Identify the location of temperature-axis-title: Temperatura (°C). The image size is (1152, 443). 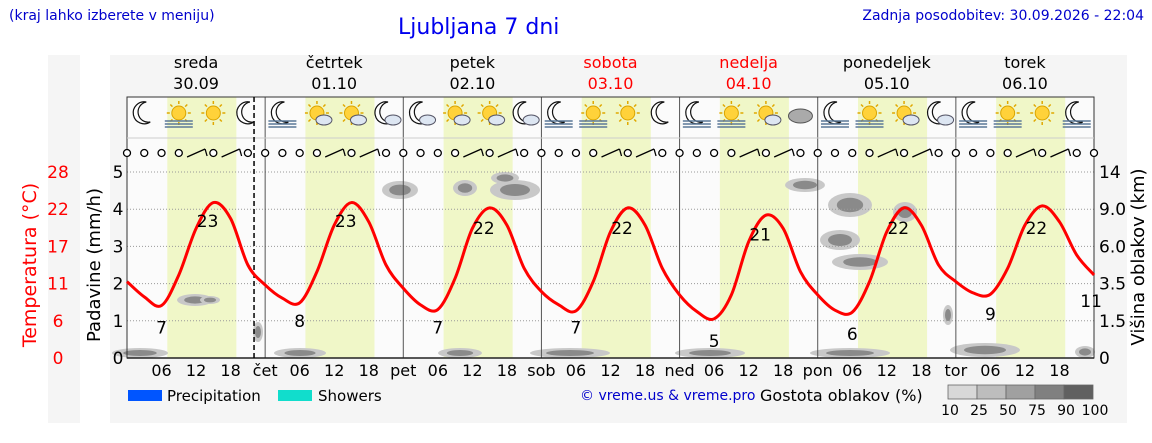
(30, 265).